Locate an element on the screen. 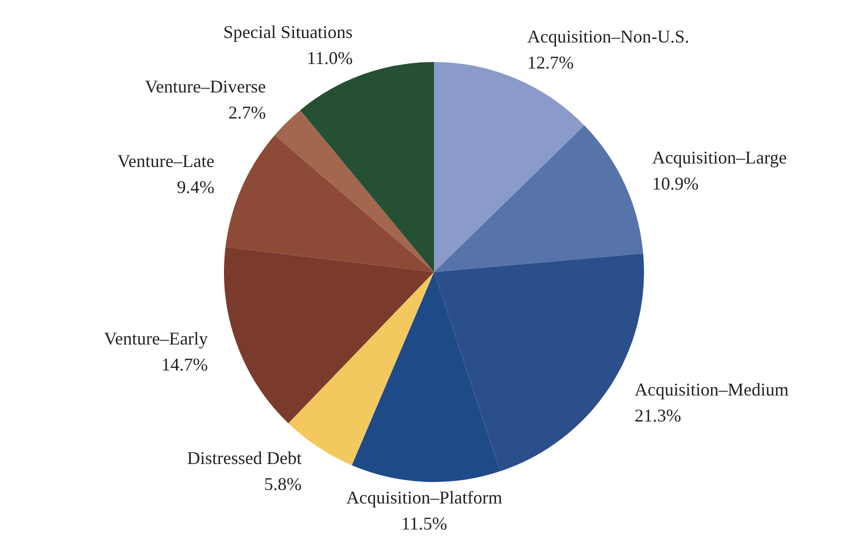 Image resolution: width=868 pixels, height=544 pixels. slice-label: Special Situations is located at coordinates (288, 32).